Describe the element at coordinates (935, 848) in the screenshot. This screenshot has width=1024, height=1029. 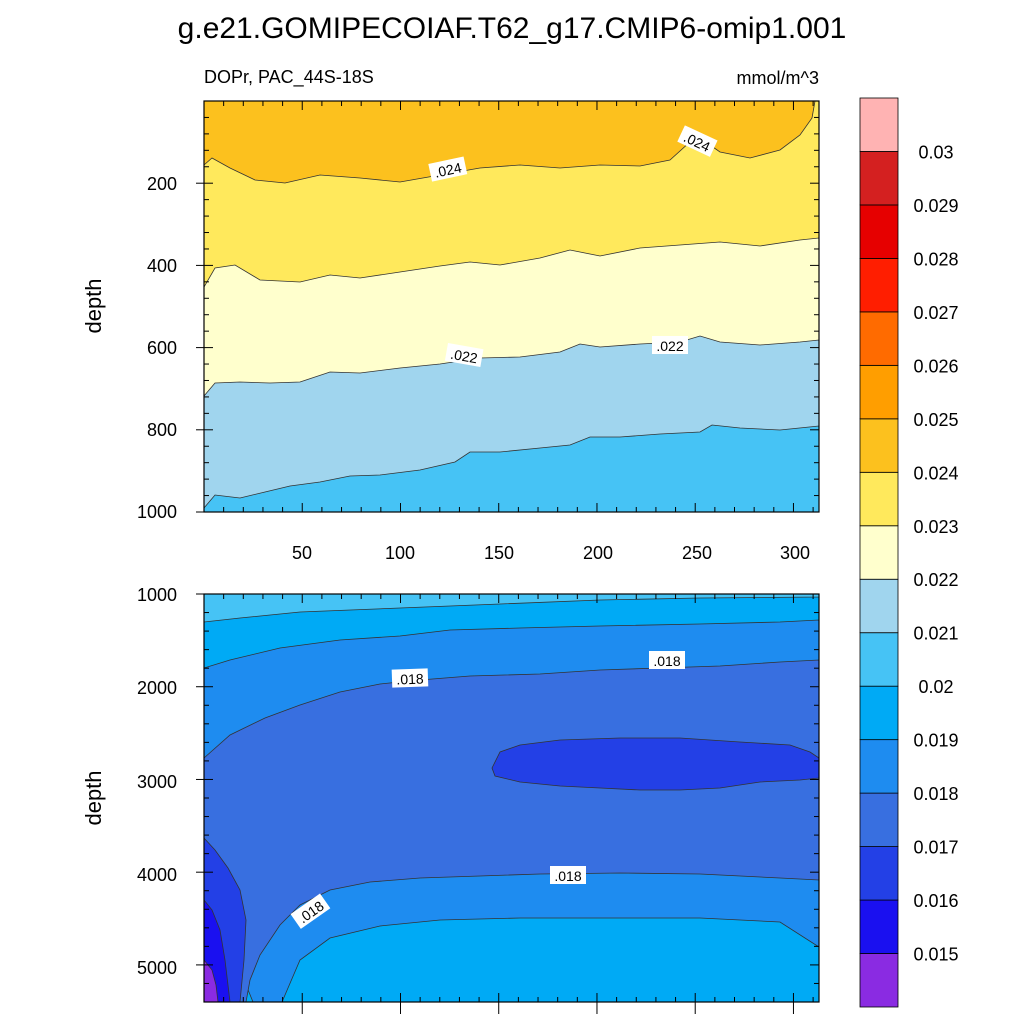
I see `colorbar-level-label: 0.017` at that location.